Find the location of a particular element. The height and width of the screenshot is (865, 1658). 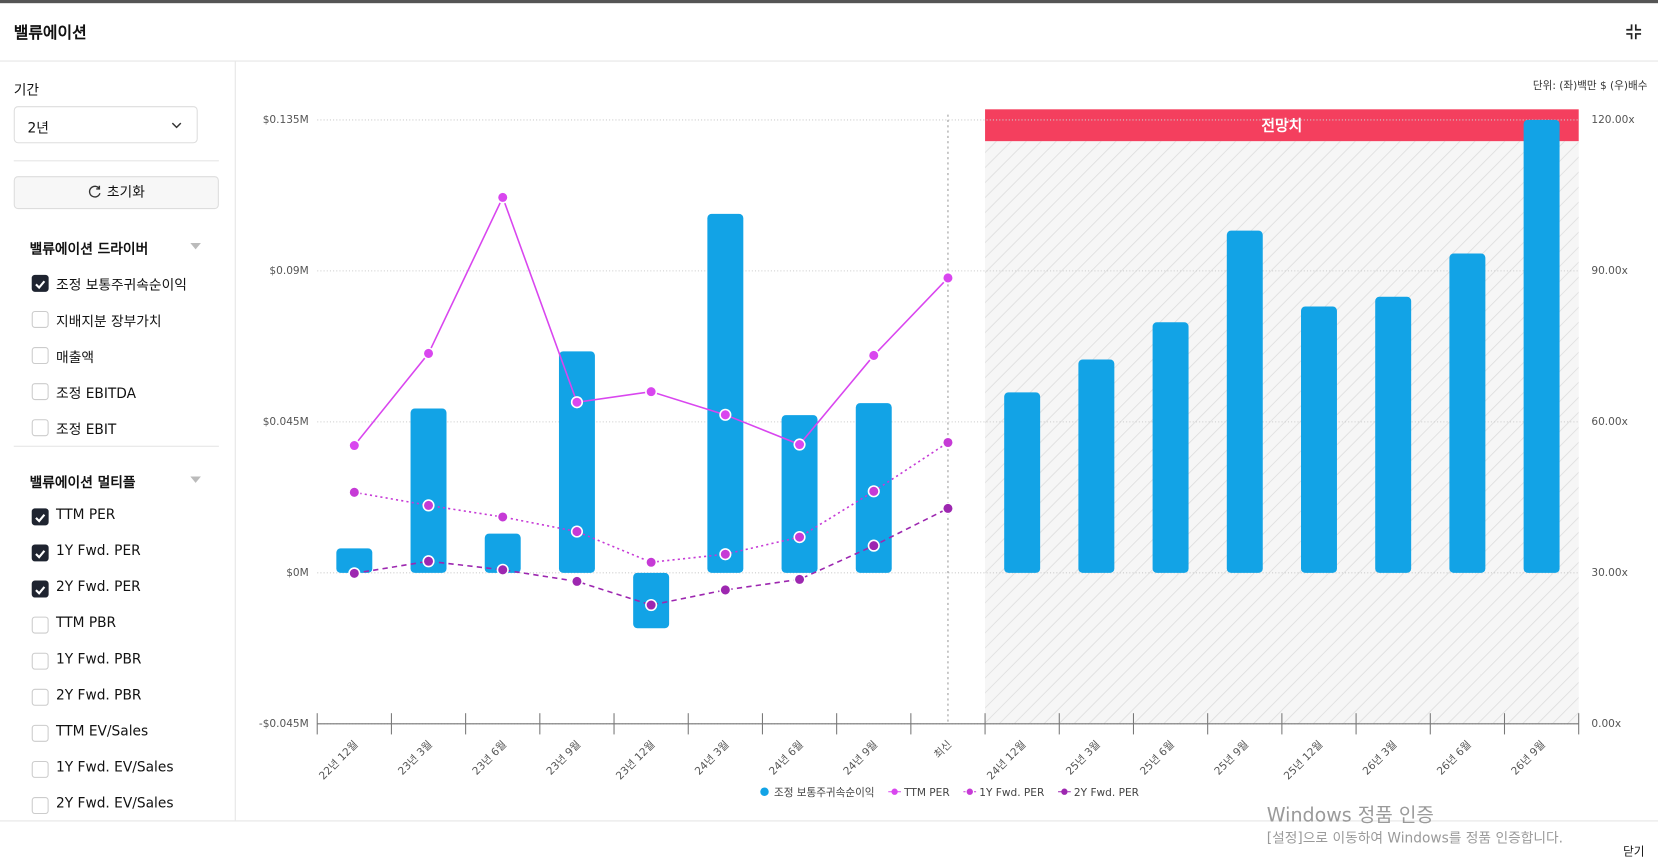

checkbox-label: 2Y Fwd. PBR is located at coordinates (99, 695).